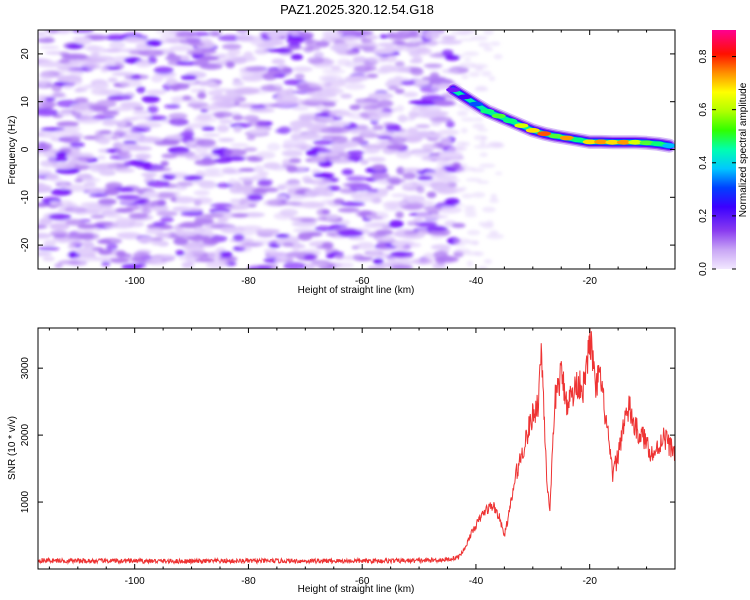  What do you see at coordinates (12, 448) in the screenshot?
I see `snr-y-label: SNR (10 * v/v)` at bounding box center [12, 448].